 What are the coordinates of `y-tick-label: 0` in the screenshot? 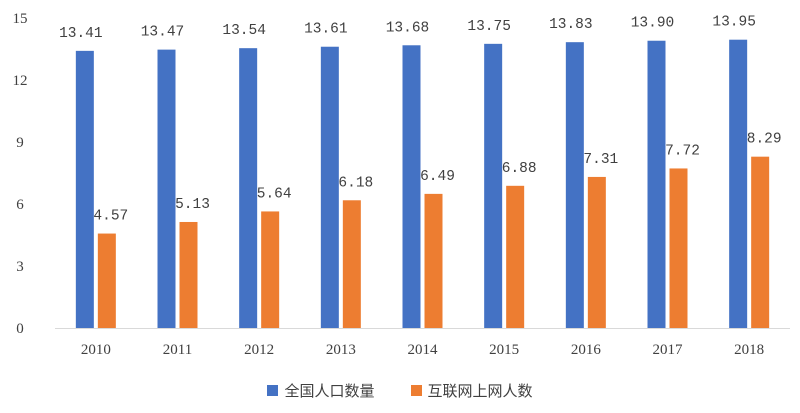 It's located at (20, 329).